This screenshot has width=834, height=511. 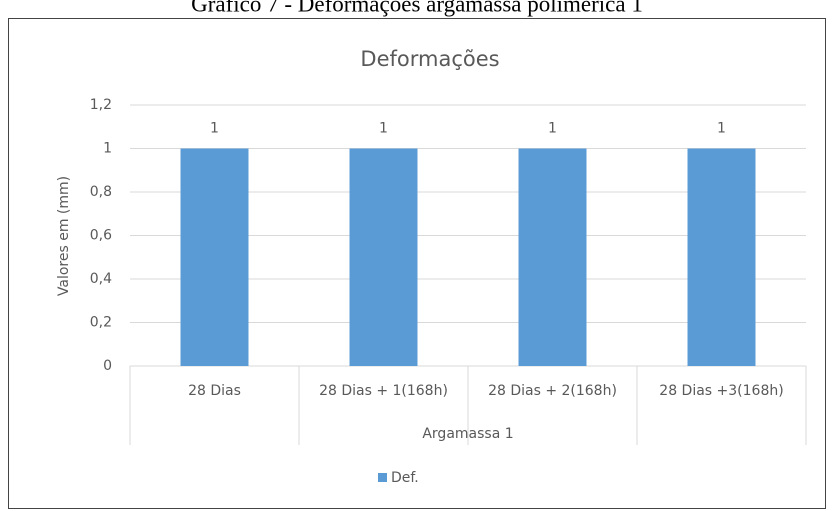 What do you see at coordinates (107, 149) in the screenshot?
I see `y-tick-label: 1` at bounding box center [107, 149].